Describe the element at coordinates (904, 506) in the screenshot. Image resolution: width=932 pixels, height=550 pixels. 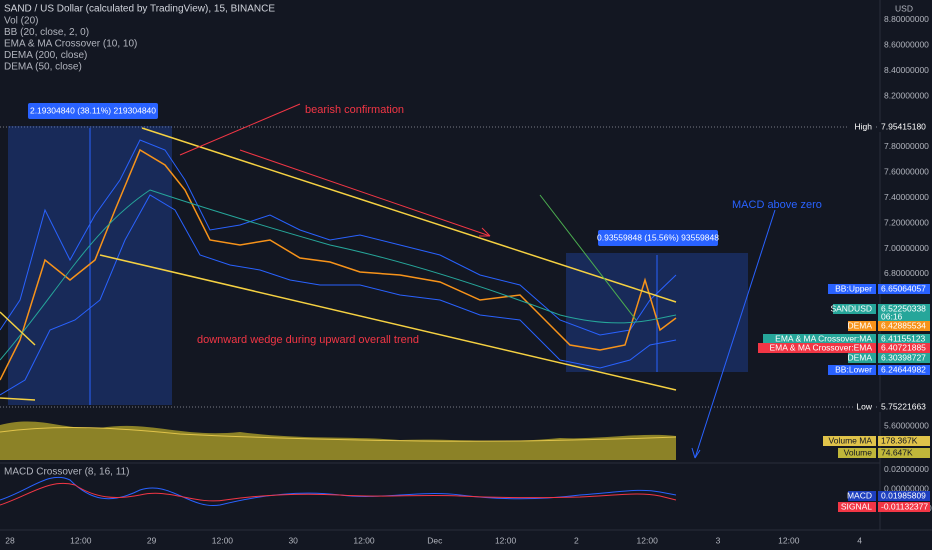
I see `tag-value: -0.01132377` at that location.